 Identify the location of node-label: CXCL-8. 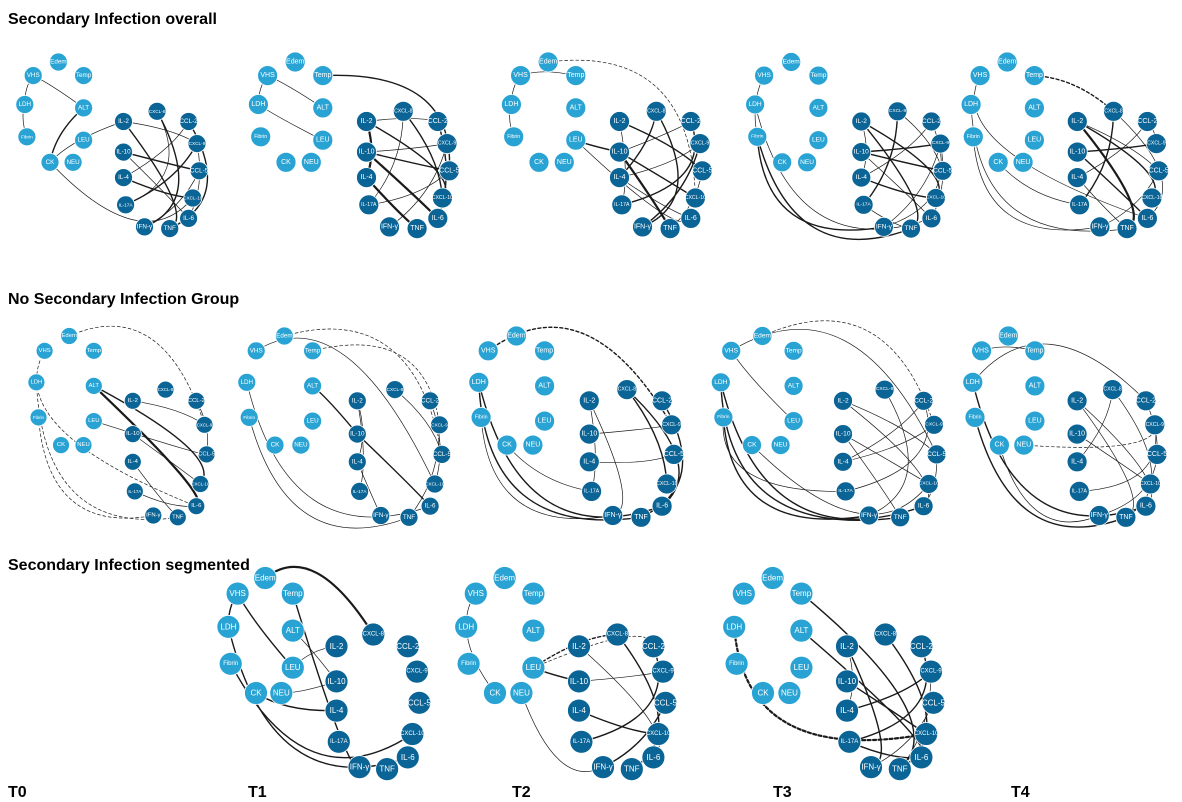
(898, 111).